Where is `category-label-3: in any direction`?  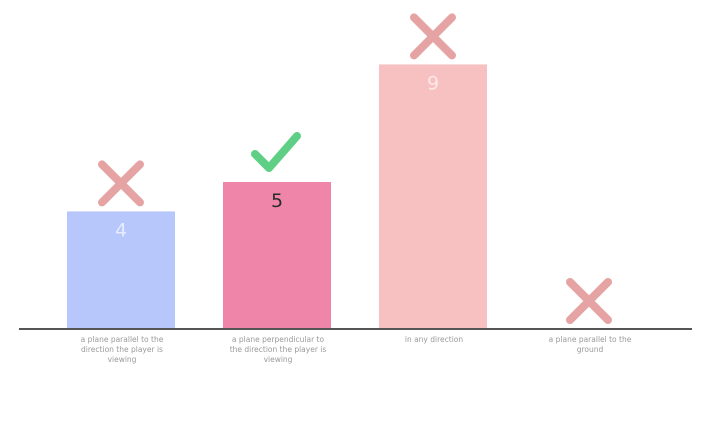
category-label-3: in any direction is located at coordinates (434, 339).